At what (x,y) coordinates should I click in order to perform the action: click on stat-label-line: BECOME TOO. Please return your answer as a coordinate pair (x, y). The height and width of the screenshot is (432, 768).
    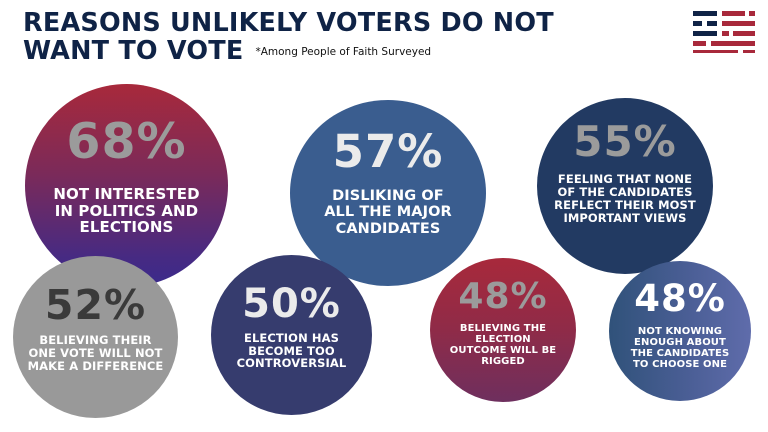
    Looking at the image, I should click on (291, 350).